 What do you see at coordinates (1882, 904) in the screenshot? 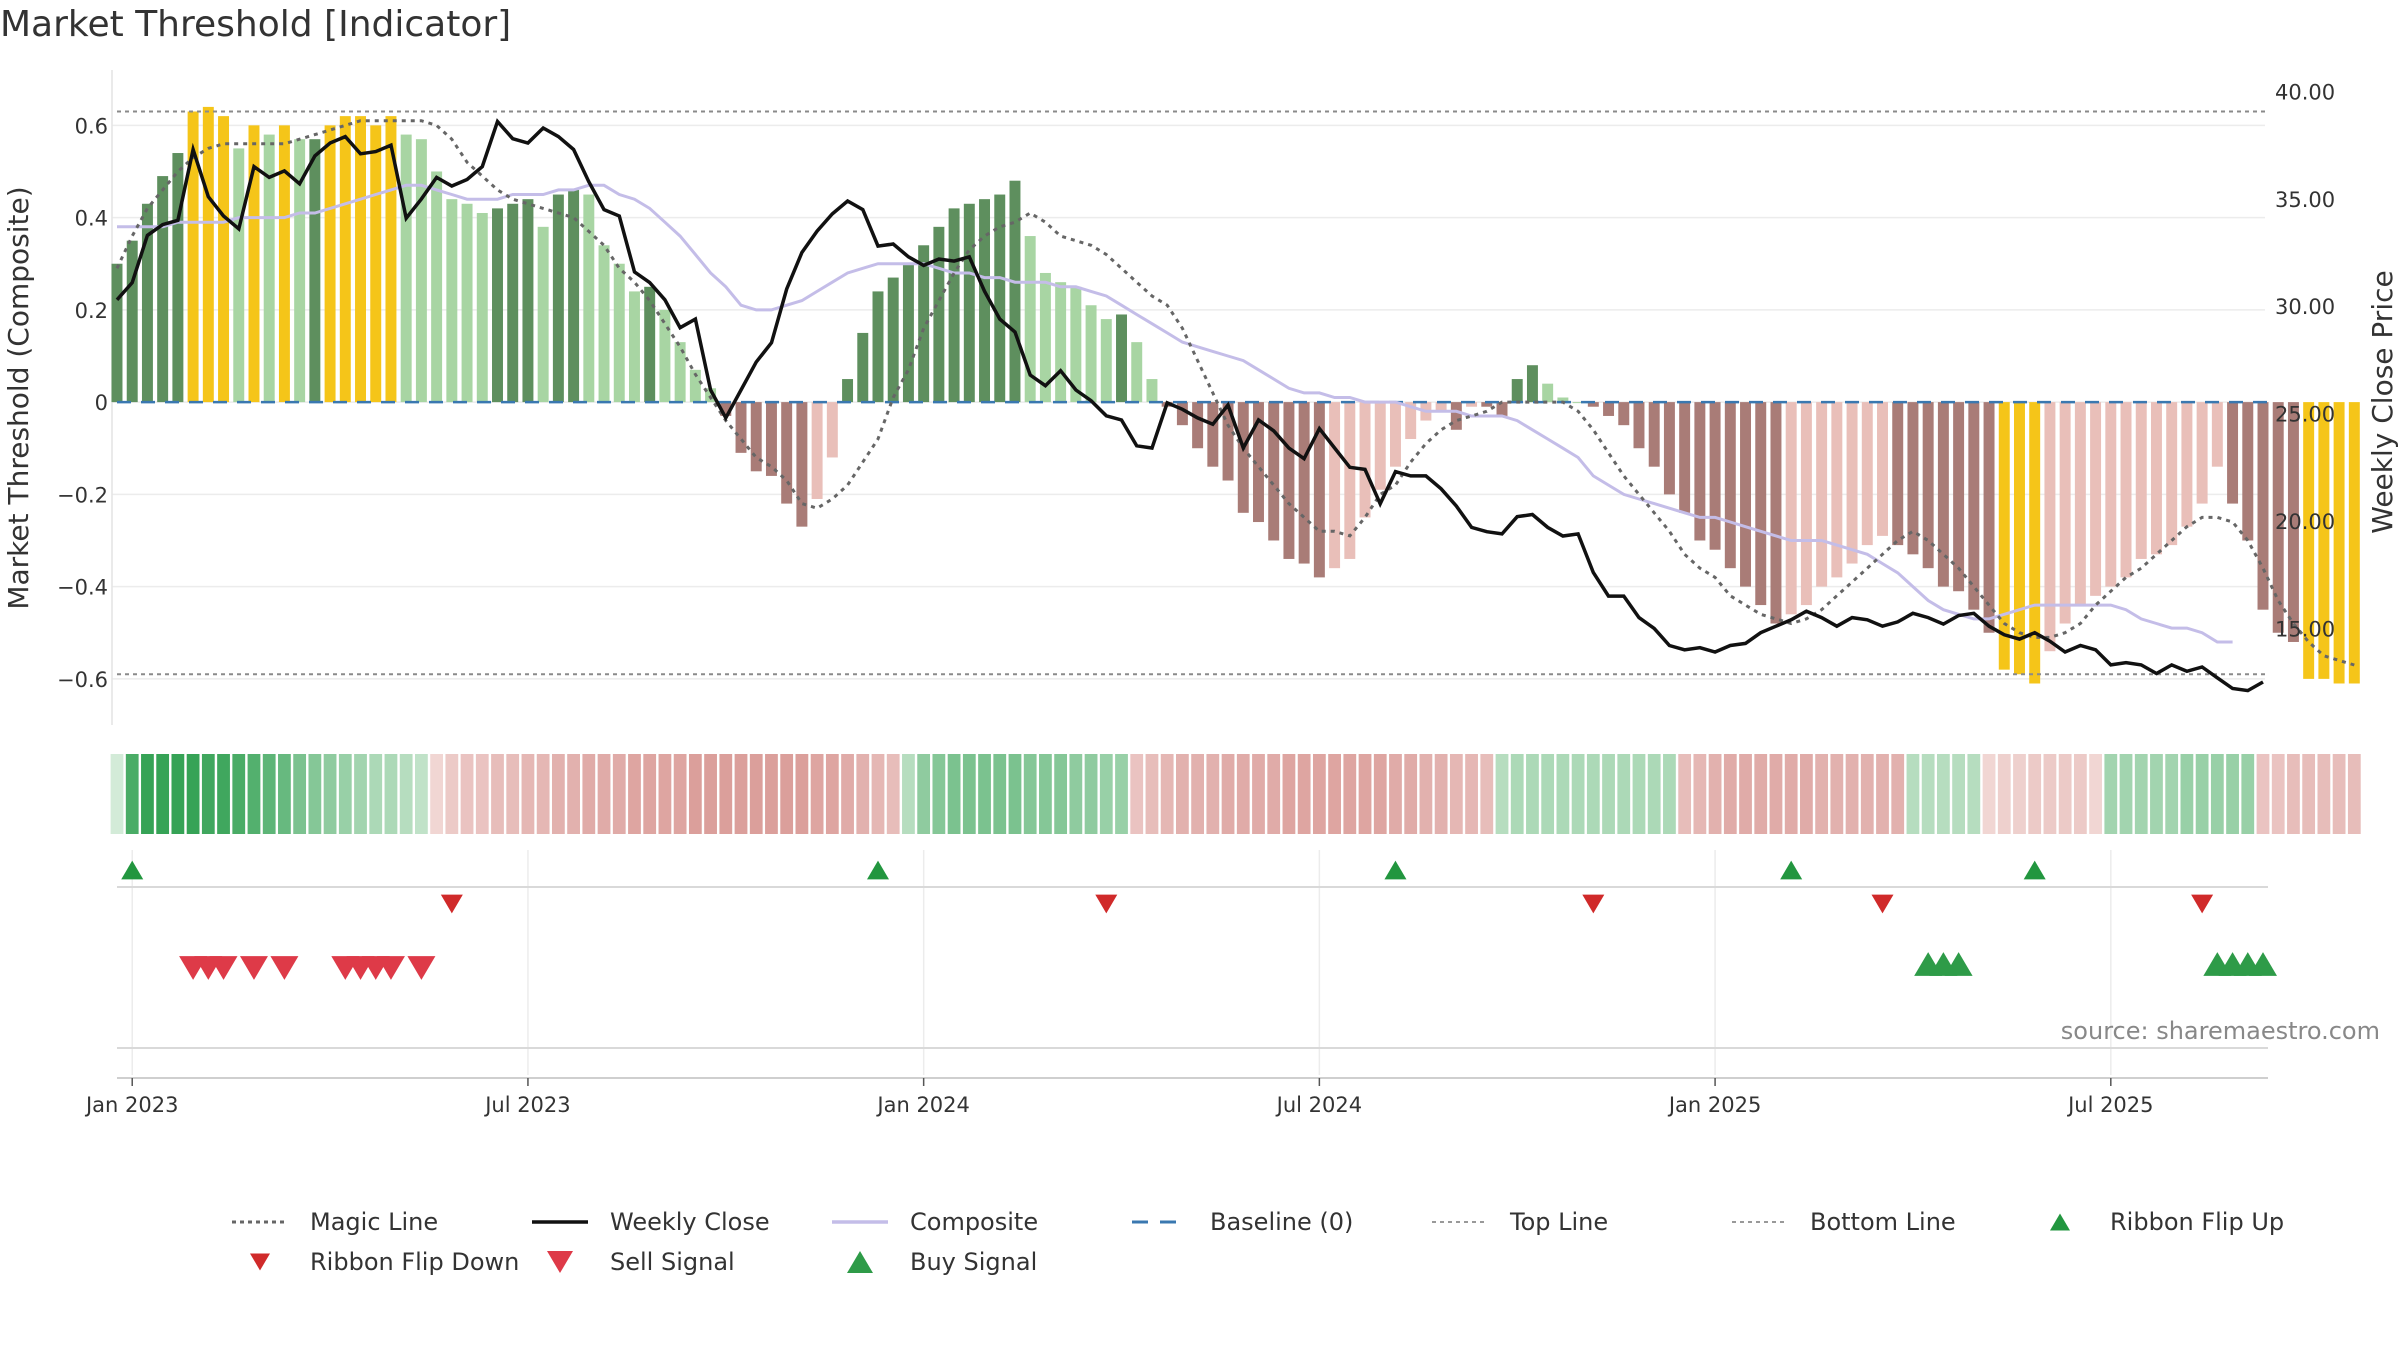
I see `ribbon-flip-down-marker` at bounding box center [1882, 904].